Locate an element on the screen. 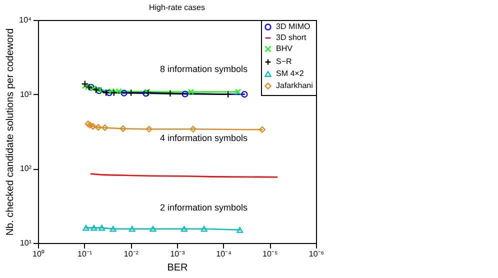 This screenshot has width=498, height=278. annotation: 4 information symbols is located at coordinates (204, 138).